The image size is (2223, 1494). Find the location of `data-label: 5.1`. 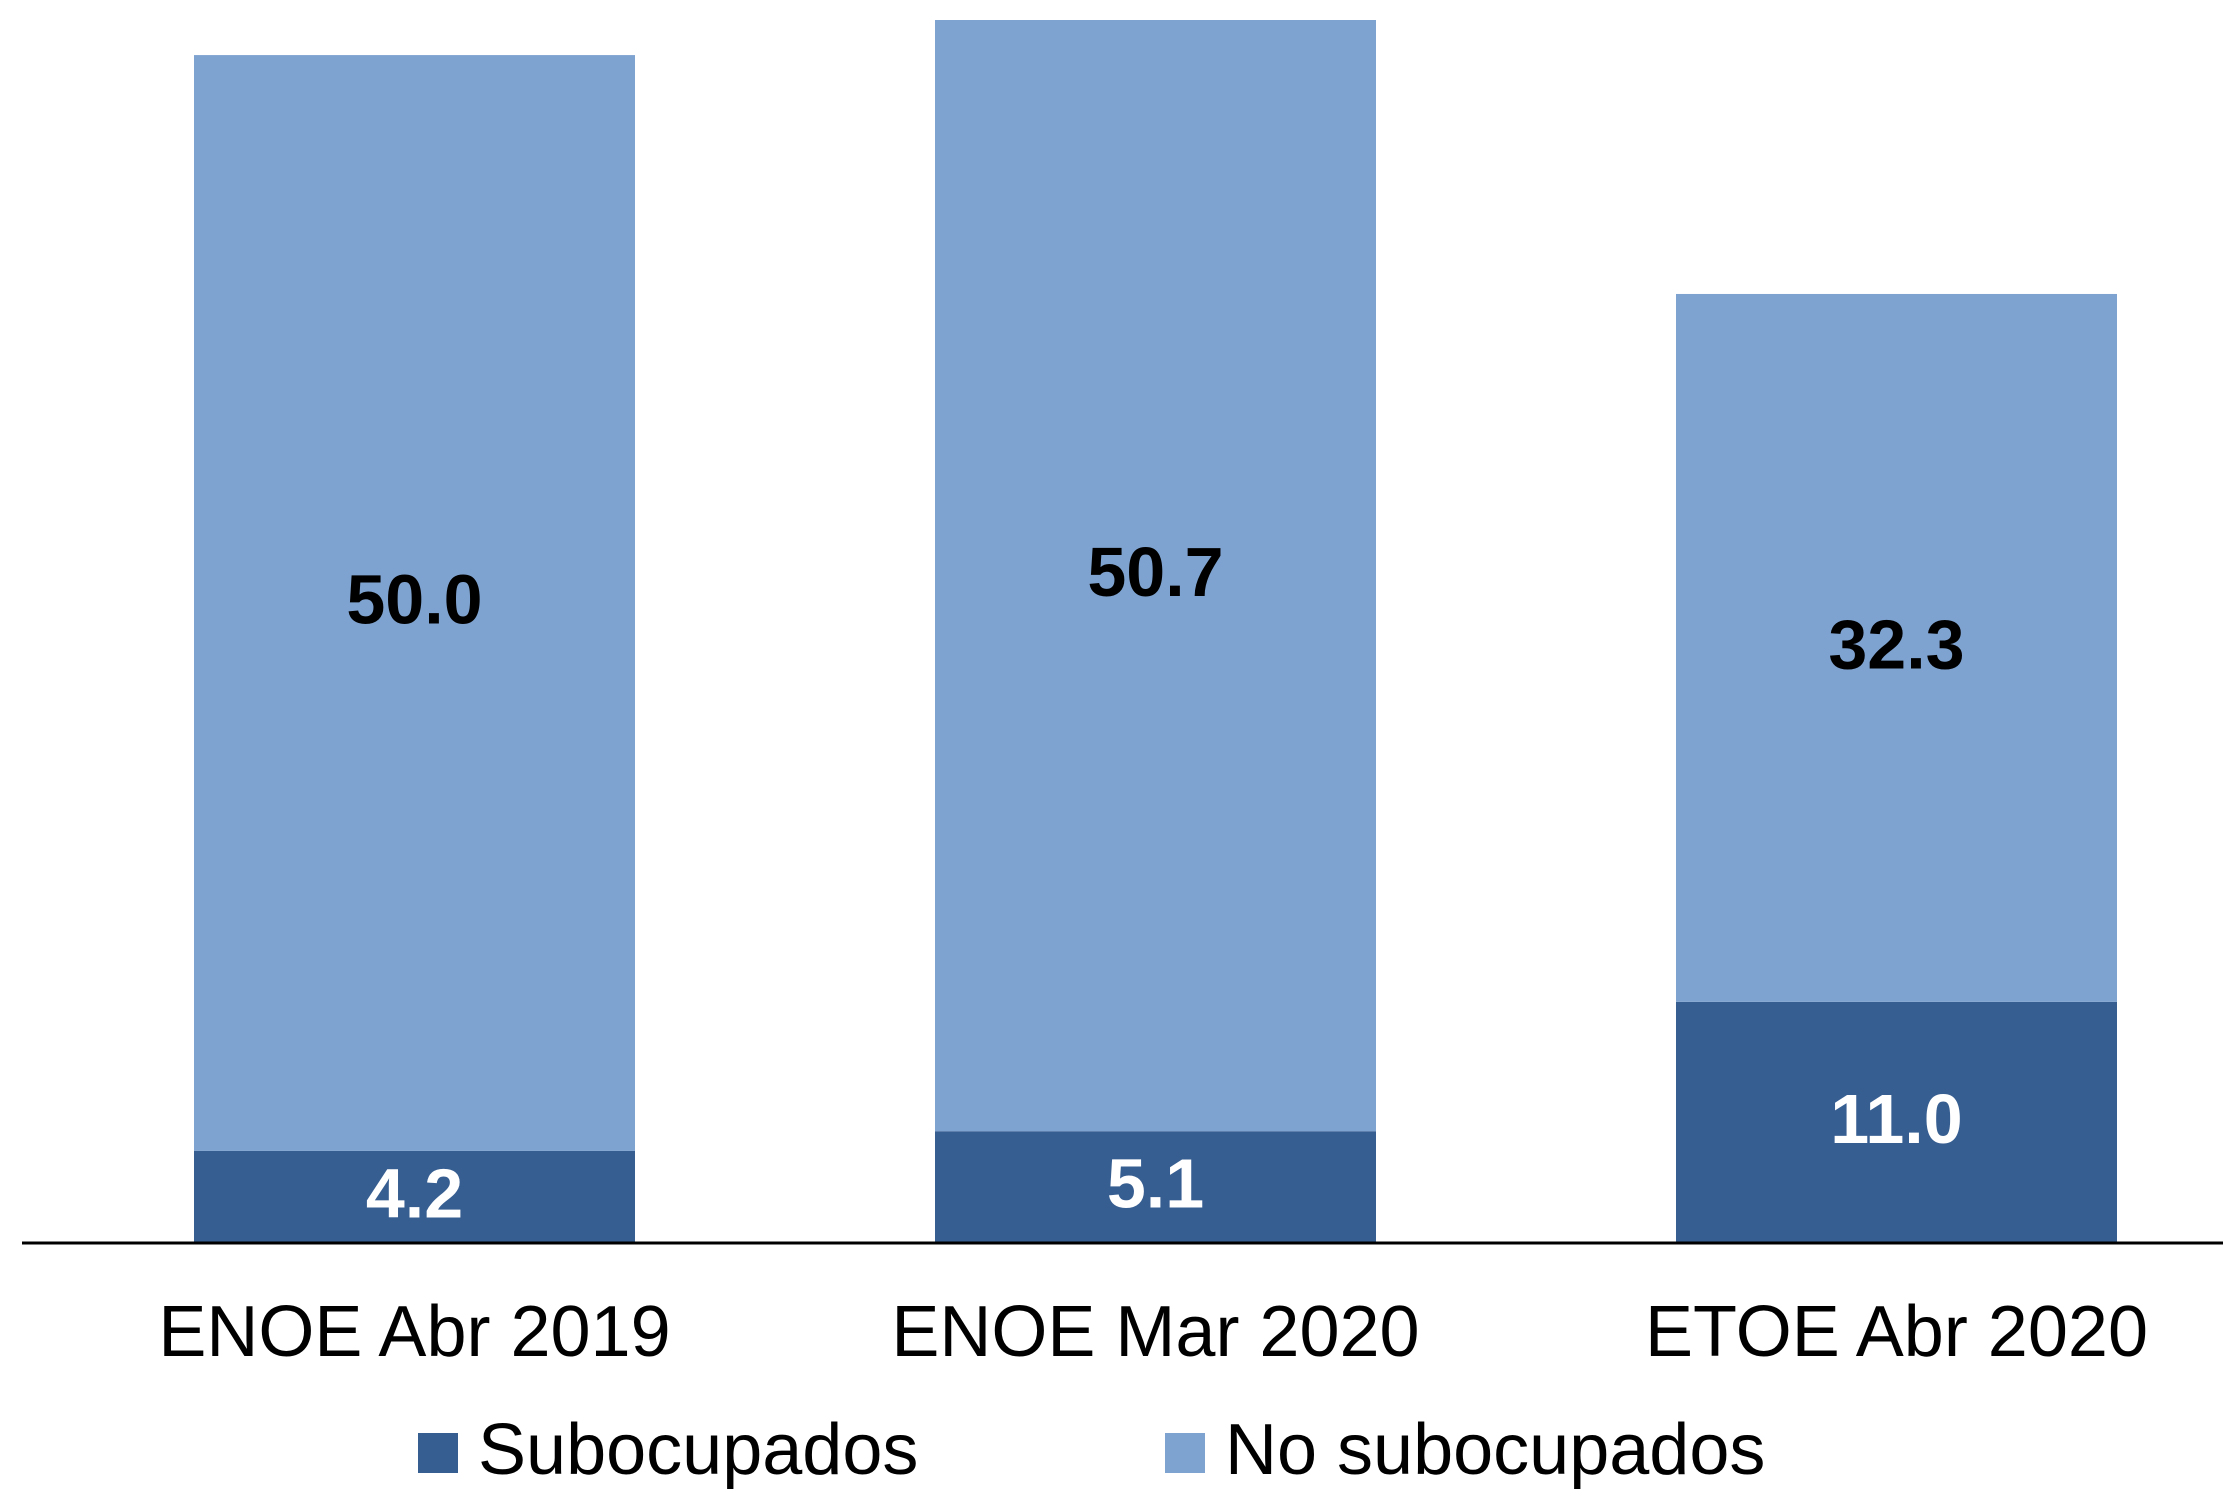

data-label: 5.1 is located at coordinates (1155, 1184).